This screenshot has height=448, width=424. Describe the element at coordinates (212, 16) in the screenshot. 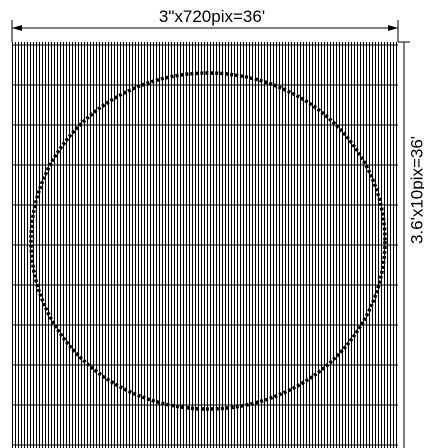

I see `width-label: 3"x720pix=36'` at that location.